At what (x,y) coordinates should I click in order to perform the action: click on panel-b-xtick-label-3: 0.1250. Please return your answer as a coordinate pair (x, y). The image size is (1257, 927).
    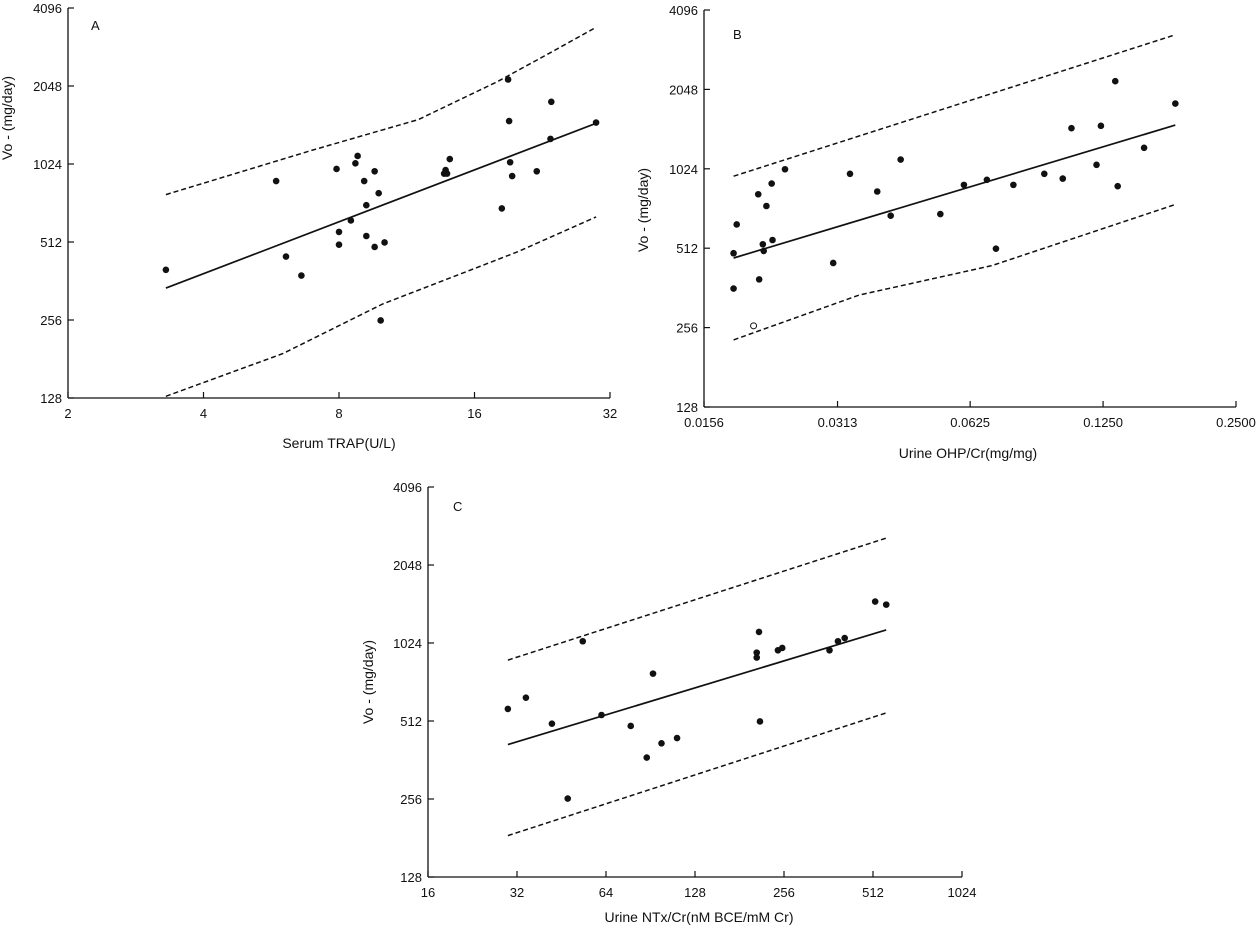
    Looking at the image, I should click on (1103, 422).